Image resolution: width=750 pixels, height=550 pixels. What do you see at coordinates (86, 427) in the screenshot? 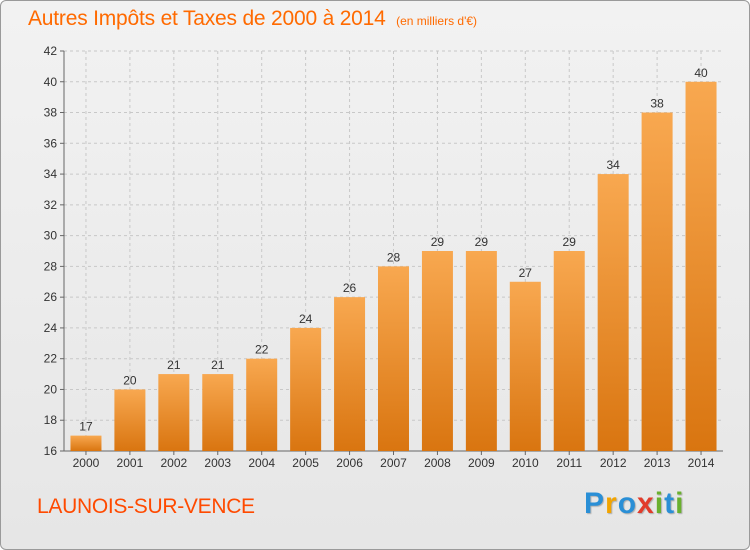
I see `data-label-2000: 17` at bounding box center [86, 427].